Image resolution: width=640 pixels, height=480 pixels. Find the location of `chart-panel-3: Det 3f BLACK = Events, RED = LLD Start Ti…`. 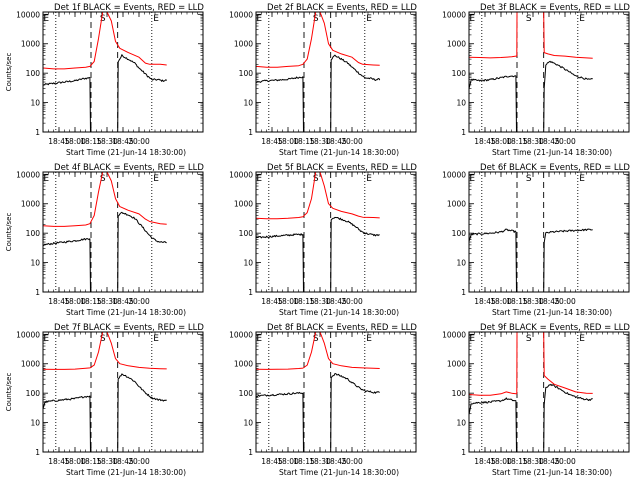

chart-panel-3: Det 3f BLACK = Events, RED = LLD Start Ti… is located at coordinates (536, 80).